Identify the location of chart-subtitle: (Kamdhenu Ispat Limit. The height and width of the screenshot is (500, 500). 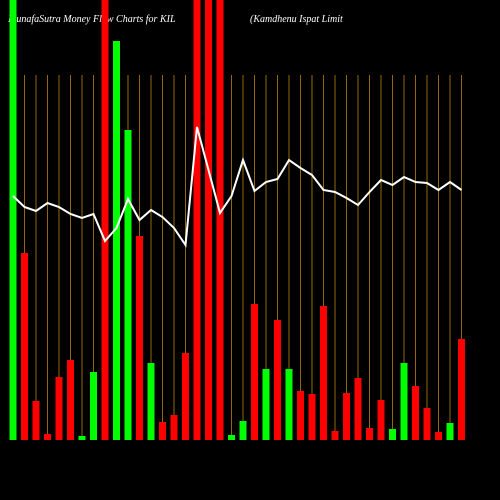
(296, 19).